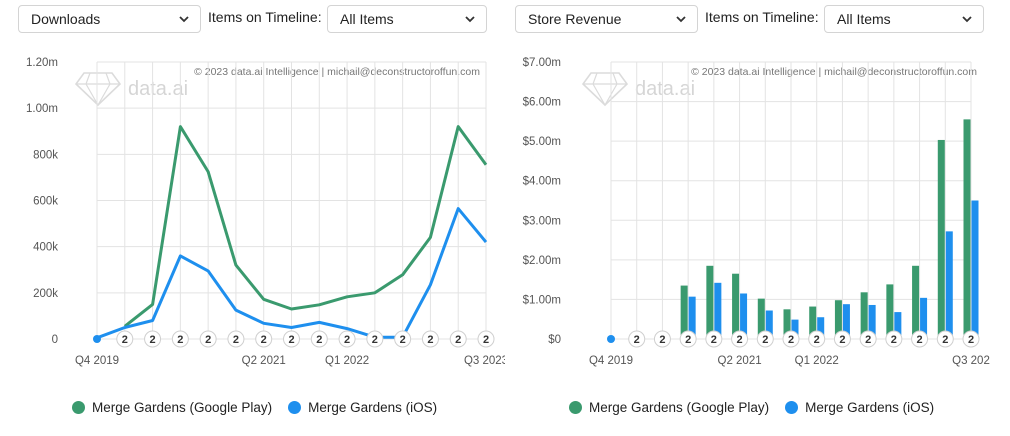 The height and width of the screenshot is (436, 1010). What do you see at coordinates (554, 340) in the screenshot?
I see `y-tick-label: $0` at bounding box center [554, 340].